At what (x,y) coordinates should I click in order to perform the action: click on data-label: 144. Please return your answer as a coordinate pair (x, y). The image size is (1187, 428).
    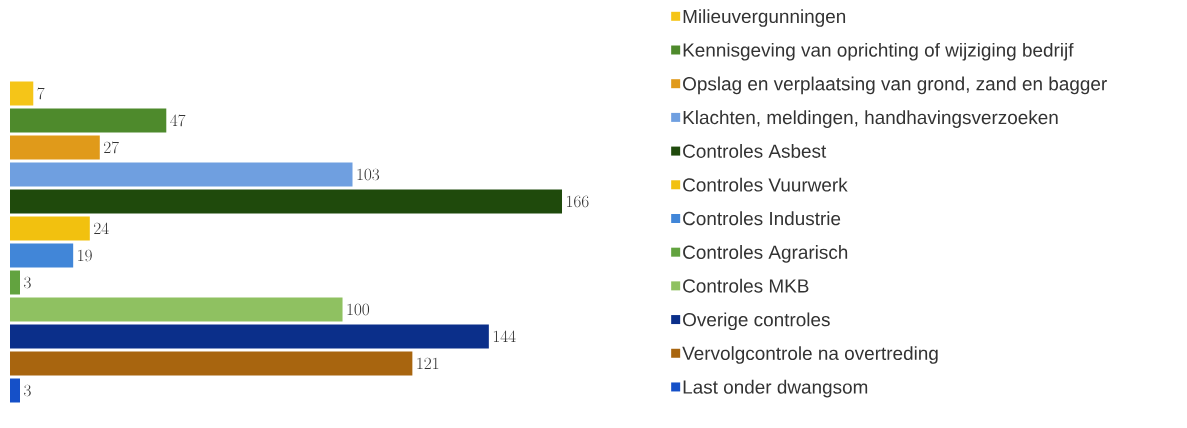
    Looking at the image, I should click on (504, 336).